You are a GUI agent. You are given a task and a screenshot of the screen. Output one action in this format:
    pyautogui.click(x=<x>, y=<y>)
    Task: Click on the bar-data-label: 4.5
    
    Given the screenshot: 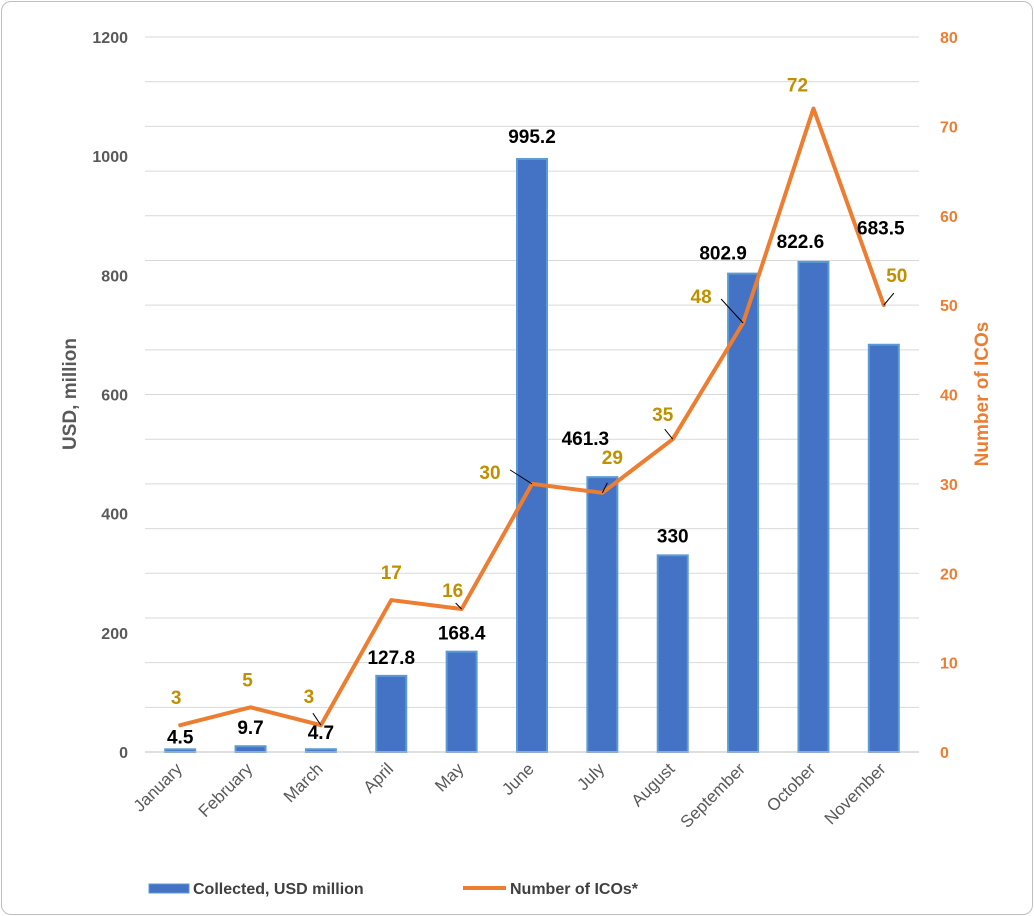 What is the action you would take?
    pyautogui.click(x=180, y=737)
    